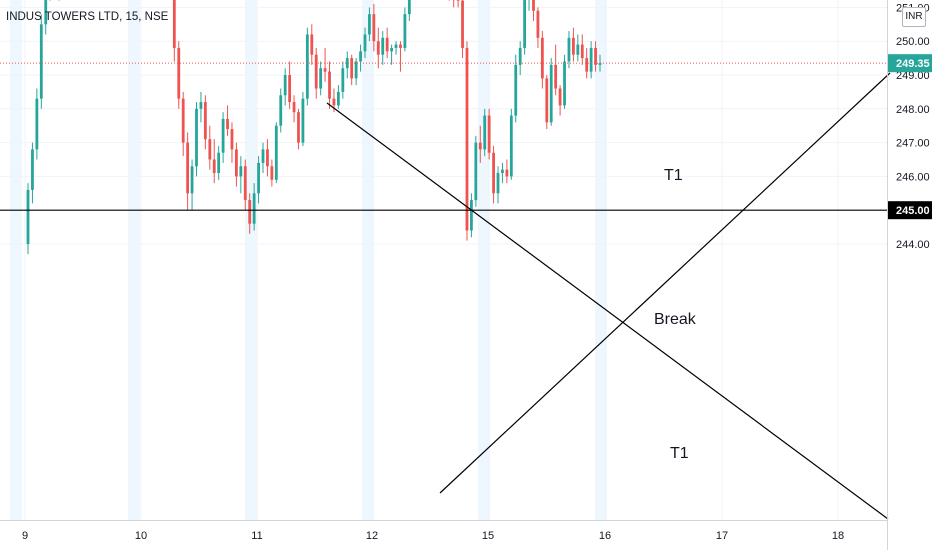  I want to click on currency-button: INR, so click(914, 17).